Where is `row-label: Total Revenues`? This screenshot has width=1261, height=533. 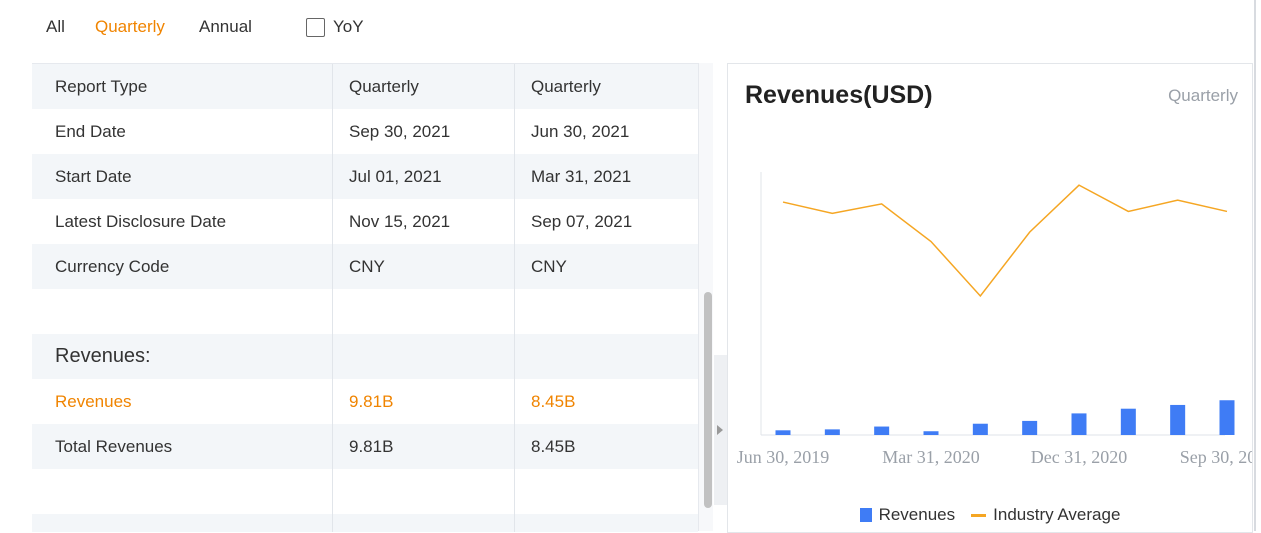
row-label: Total Revenues is located at coordinates (182, 446).